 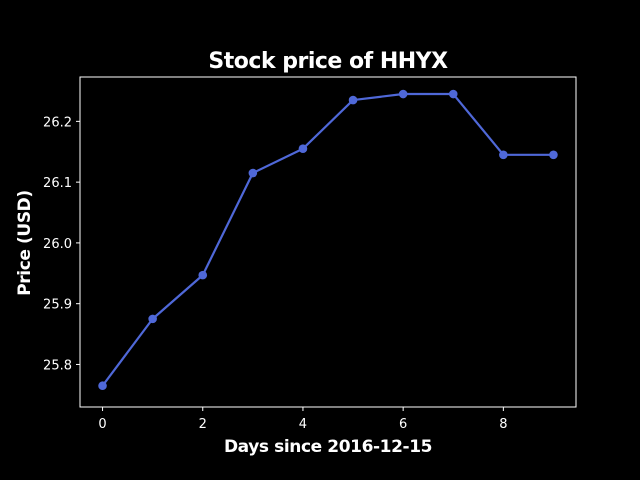 I want to click on y-tick-label: 25.8, so click(x=57, y=365).